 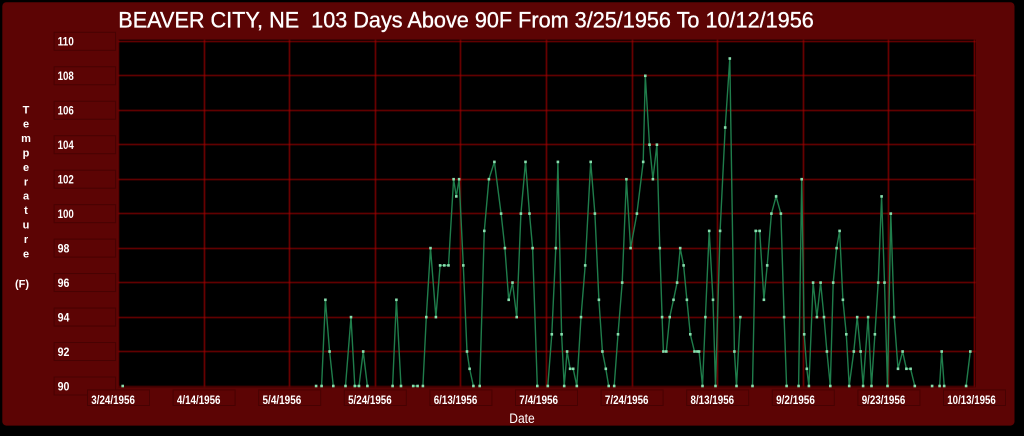 What do you see at coordinates (456, 400) in the screenshot?
I see `svg-text: 6/13/1956` at bounding box center [456, 400].